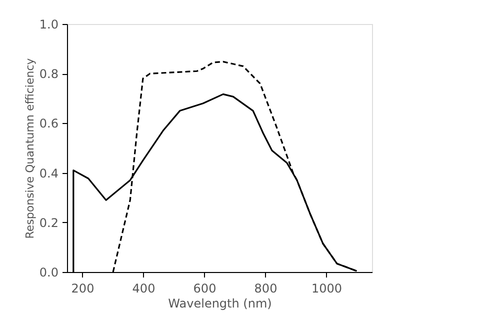 This screenshot has height=330, width=499. Describe the element at coordinates (204, 289) in the screenshot. I see `x-tick-label: 600` at that location.